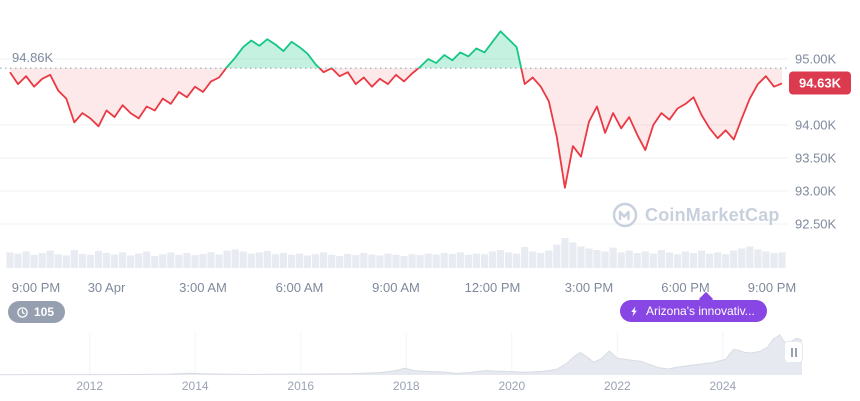 This screenshot has height=401, width=860. What do you see at coordinates (816, 191) in the screenshot?
I see `y-axis-label: 93.00K` at bounding box center [816, 191].